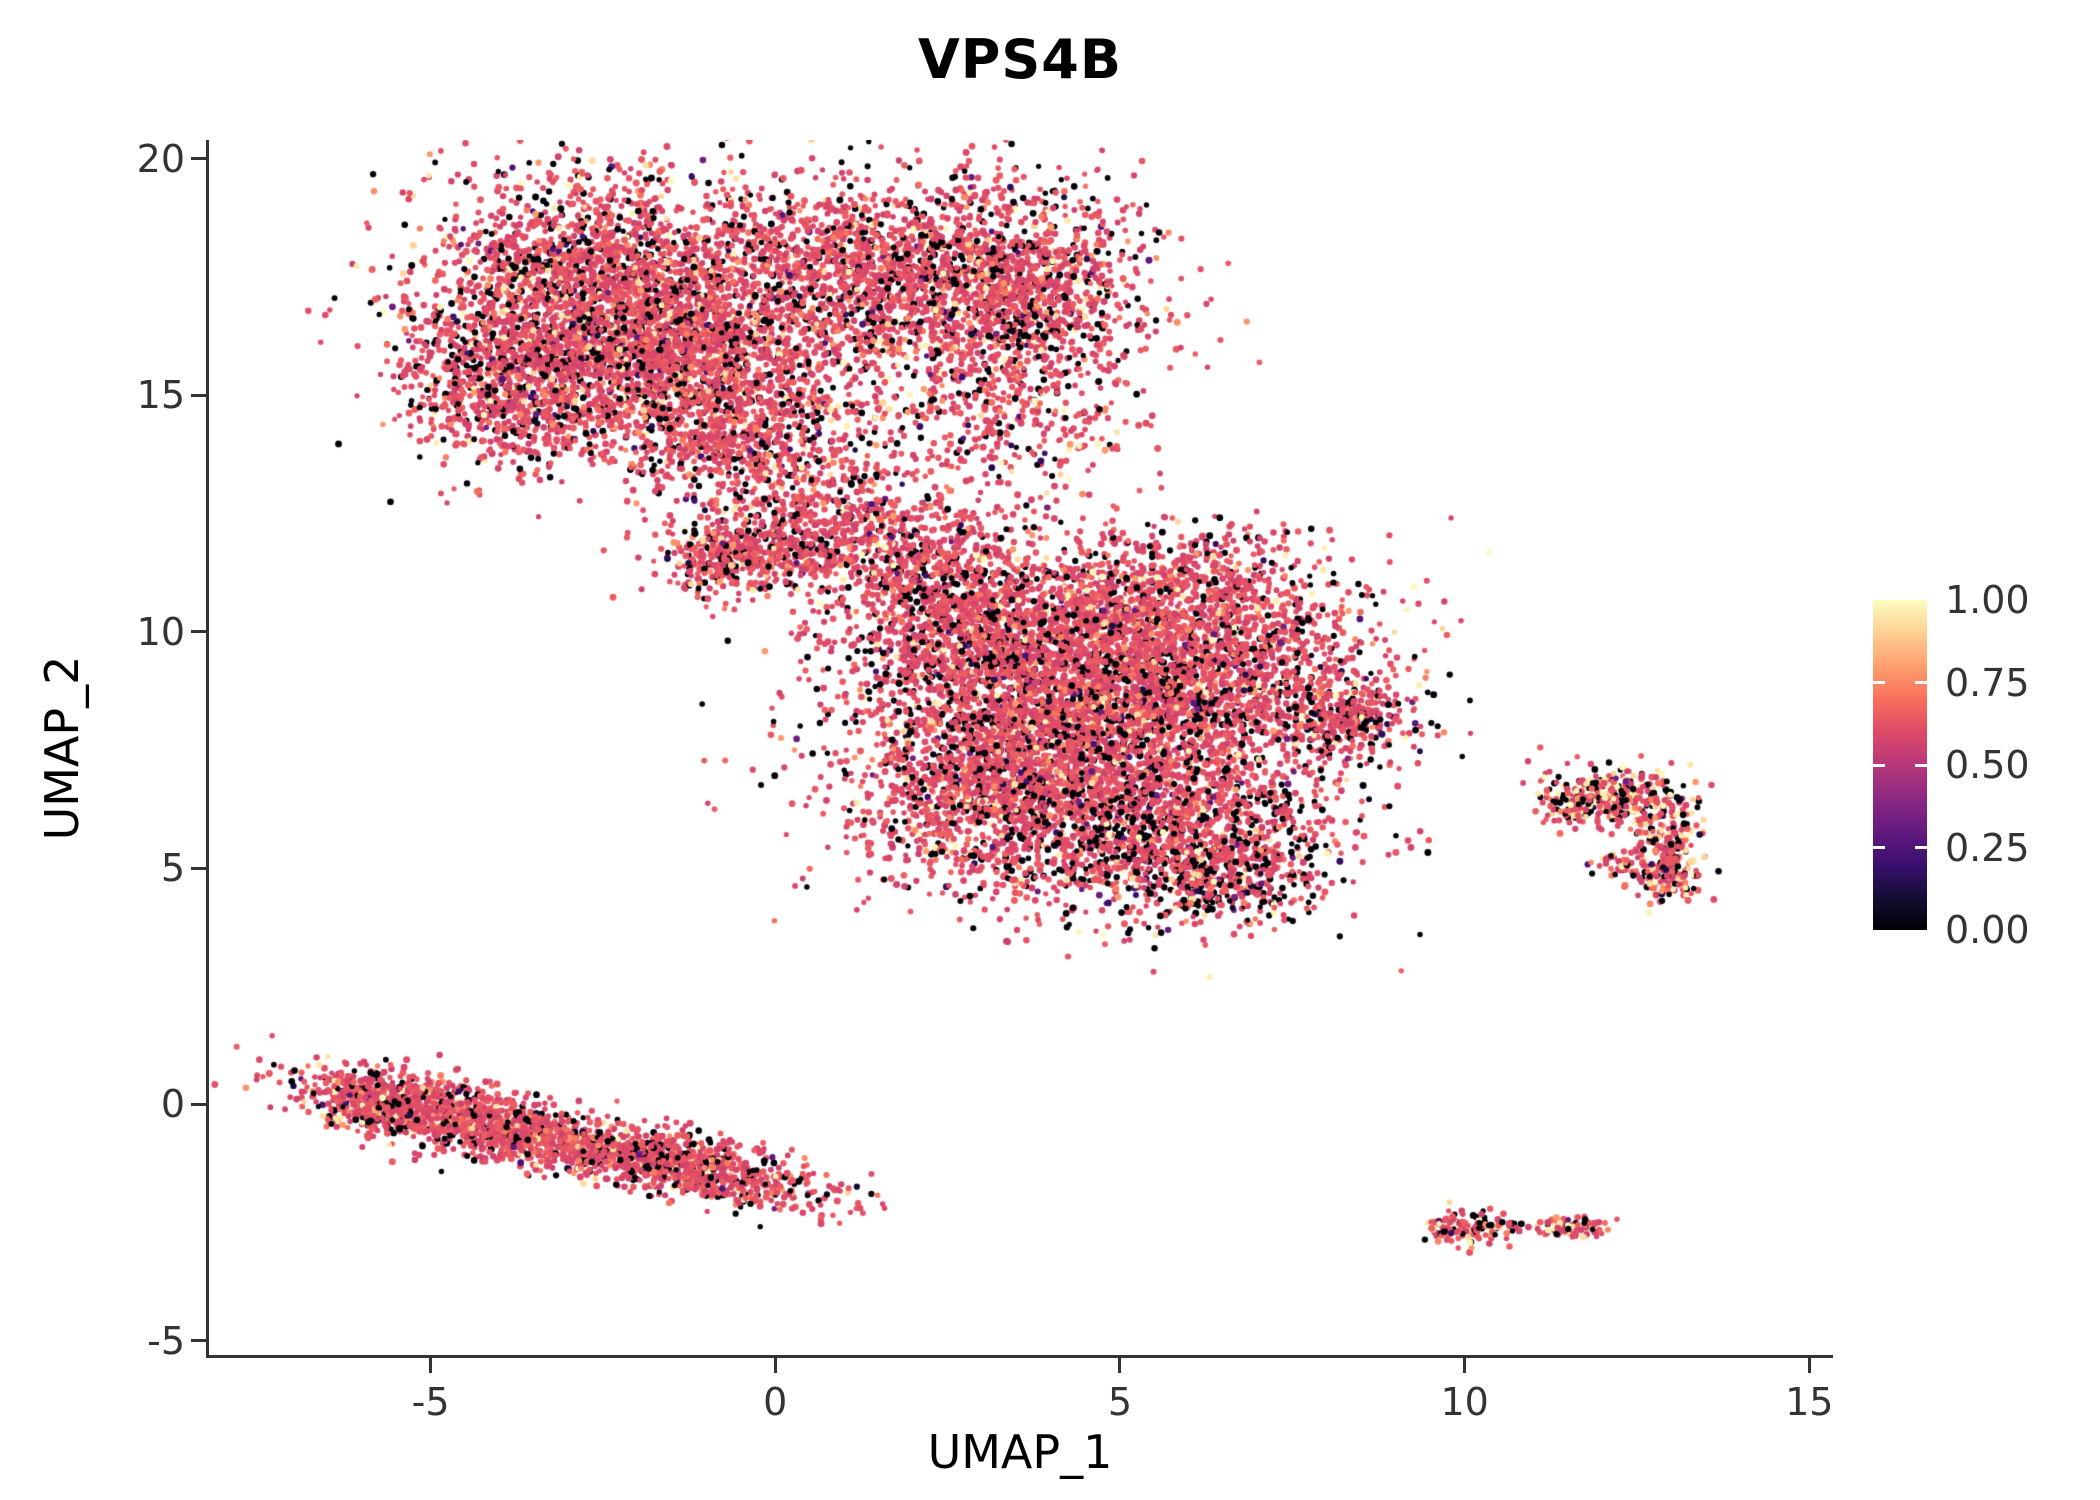 This screenshot has height=1500, width=2100. Describe the element at coordinates (1020, 1452) in the screenshot. I see `x-axis-label: UMAP_1` at that location.